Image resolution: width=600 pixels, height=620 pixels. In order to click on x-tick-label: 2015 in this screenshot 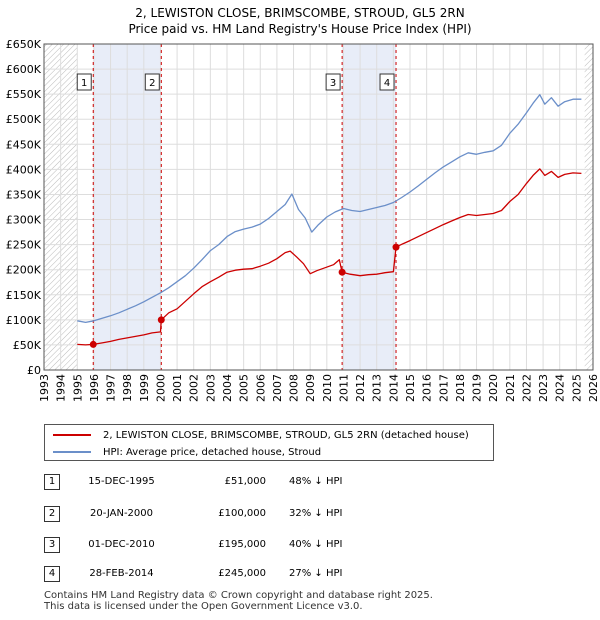, I will do `click(410, 388)`.